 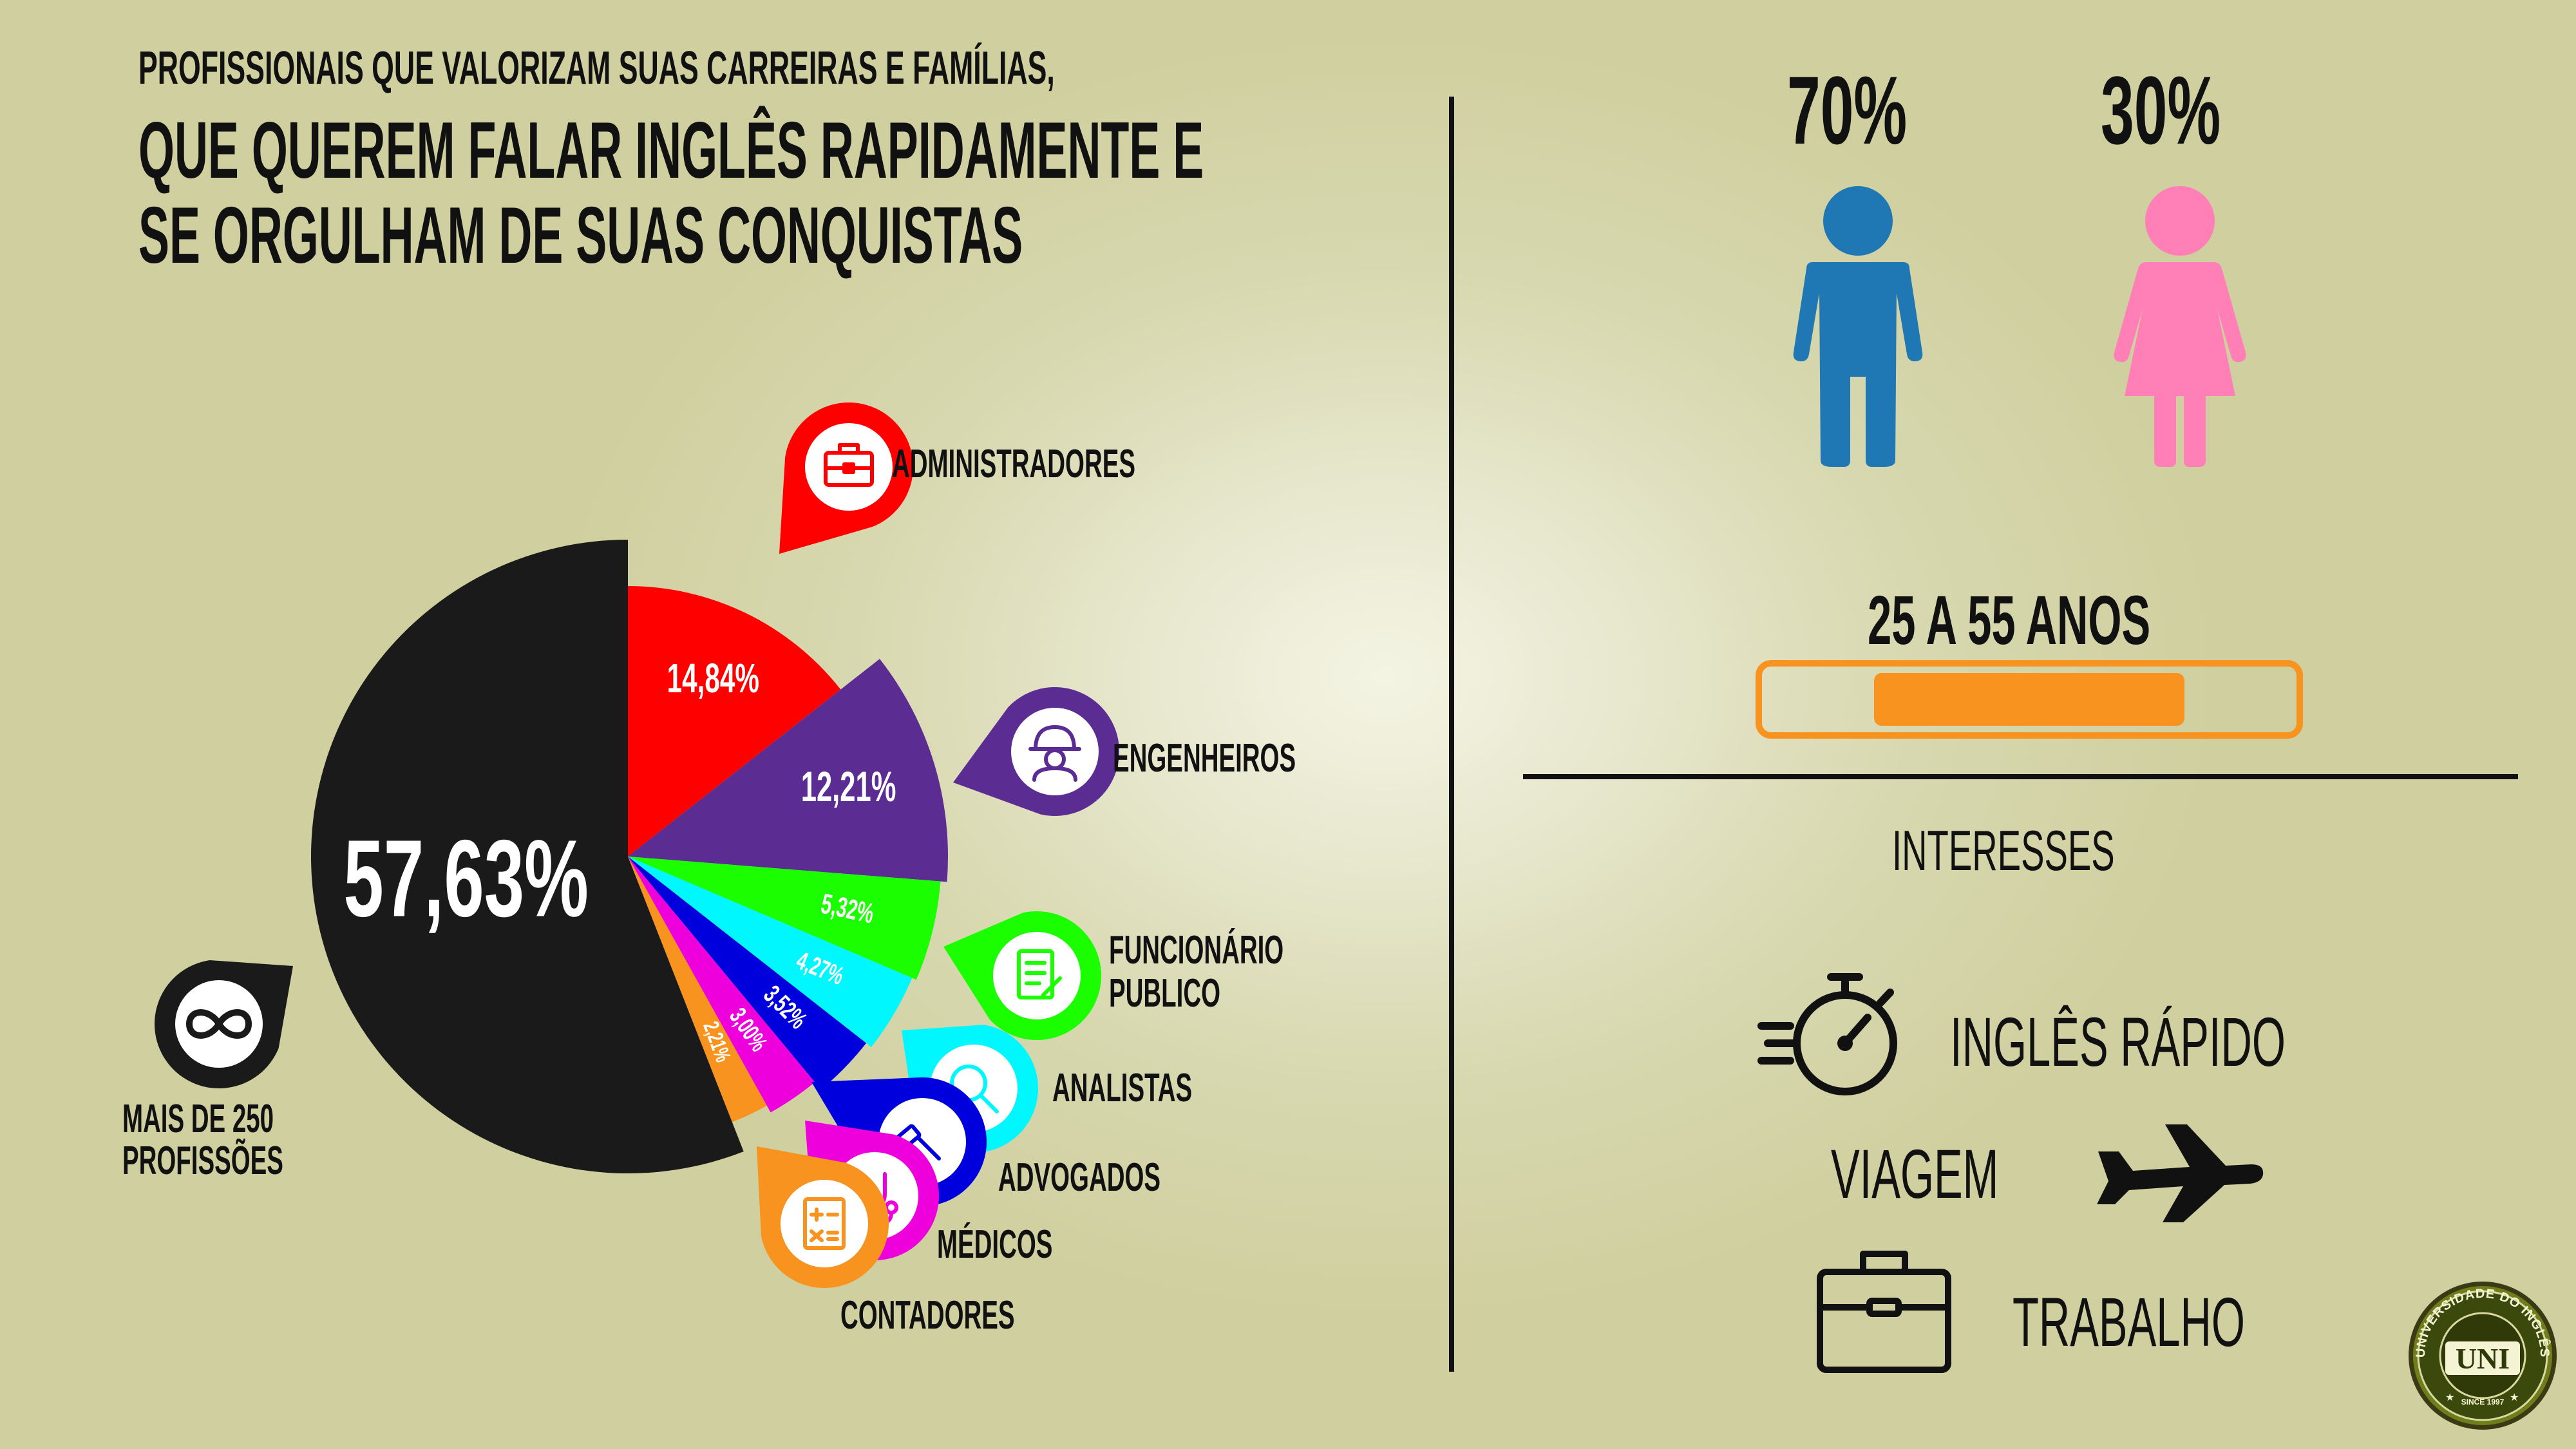 I want to click on horizontal-divider, so click(x=2020, y=777).